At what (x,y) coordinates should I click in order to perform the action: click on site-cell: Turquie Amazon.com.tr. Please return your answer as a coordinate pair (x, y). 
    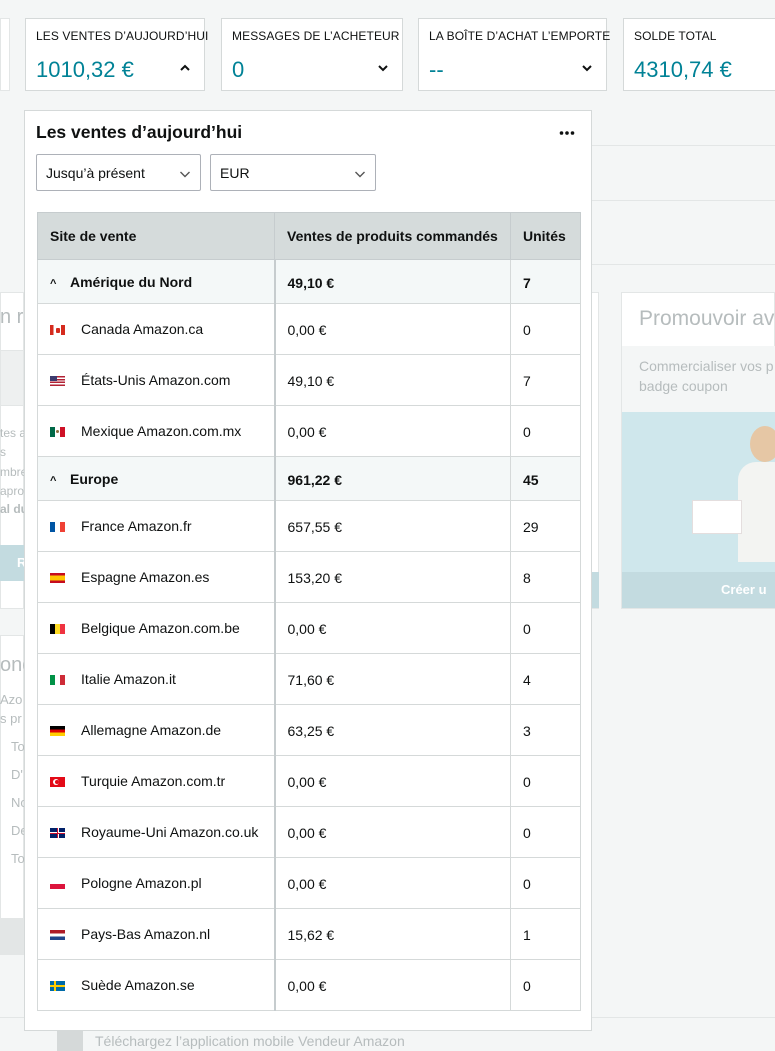
    Looking at the image, I should click on (156, 781).